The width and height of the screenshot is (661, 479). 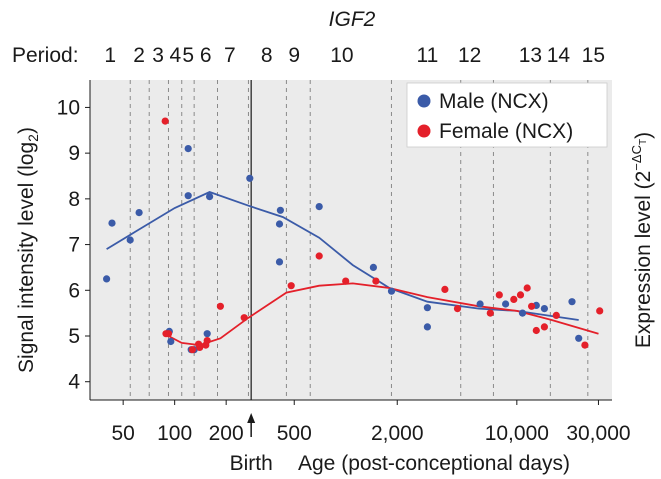 I want to click on y-tick-label-4: 4, so click(x=74, y=382).